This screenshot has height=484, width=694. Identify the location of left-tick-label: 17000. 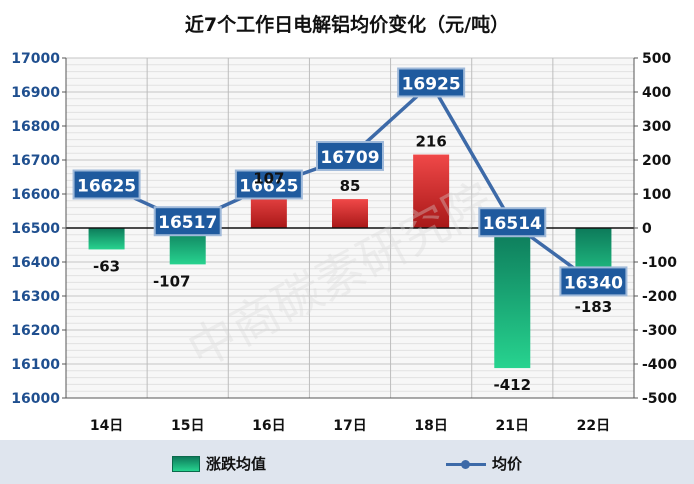
(35, 59).